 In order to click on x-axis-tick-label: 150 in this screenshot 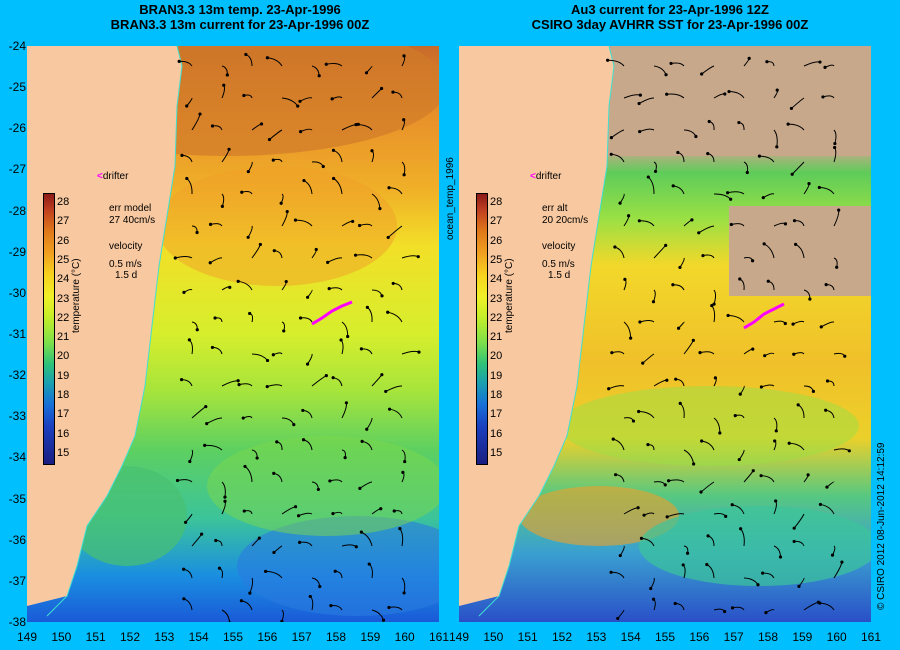, I will do `click(61, 637)`.